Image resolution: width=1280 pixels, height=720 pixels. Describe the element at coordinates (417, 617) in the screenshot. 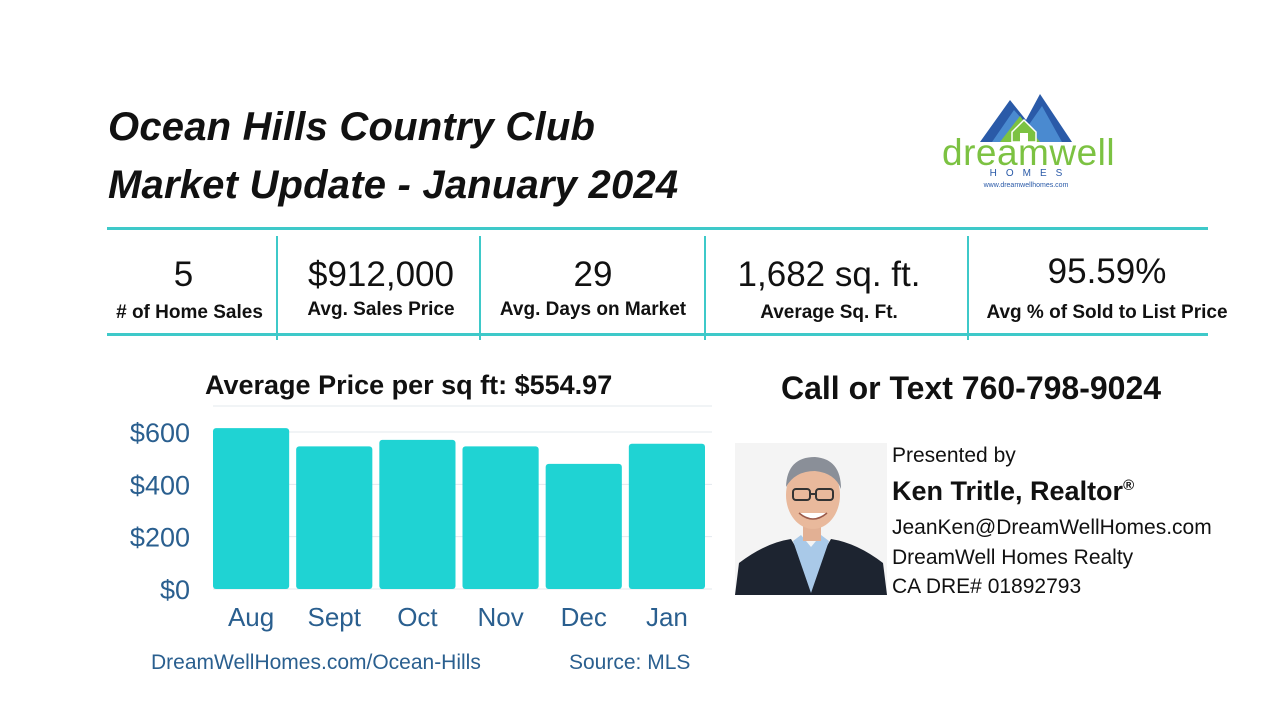

I see `x-tick-label: Oct` at that location.